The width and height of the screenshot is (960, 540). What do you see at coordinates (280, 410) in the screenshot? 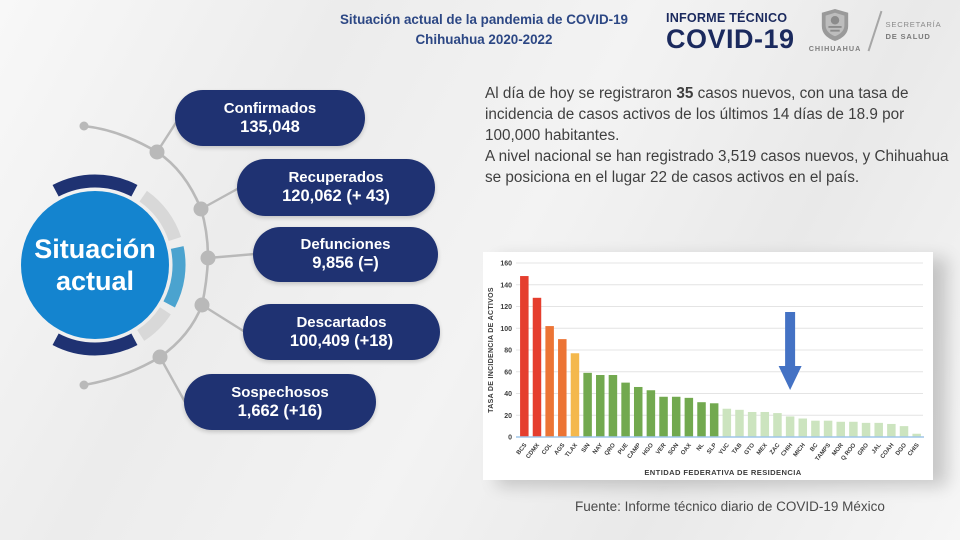
I see `stat-value: 1,662 (+16)` at bounding box center [280, 410].